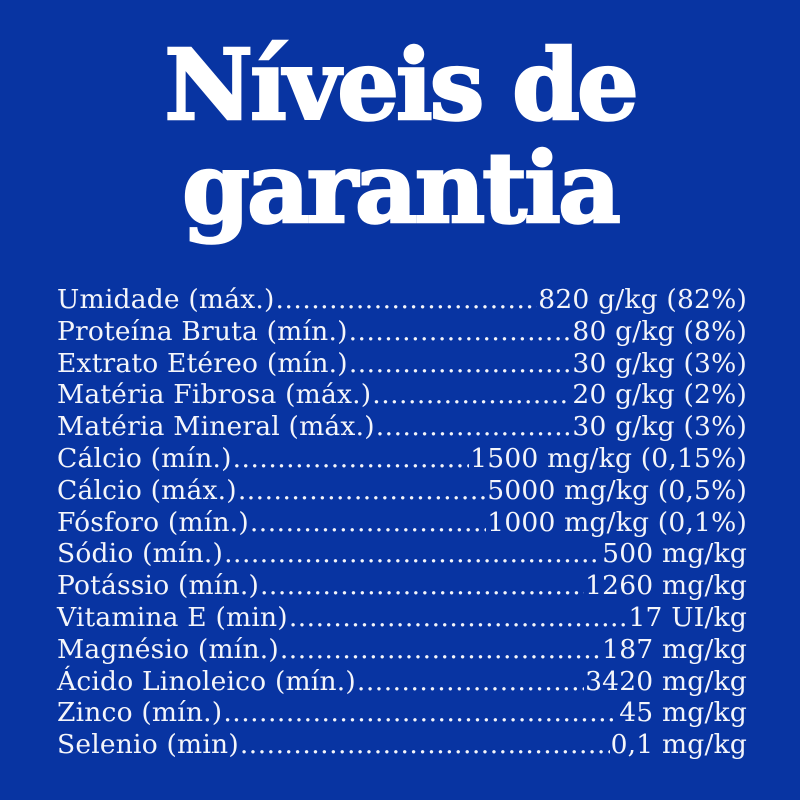 This screenshot has width=800, height=800. I want to click on nutrient-label: Selenio (min), so click(148, 745).